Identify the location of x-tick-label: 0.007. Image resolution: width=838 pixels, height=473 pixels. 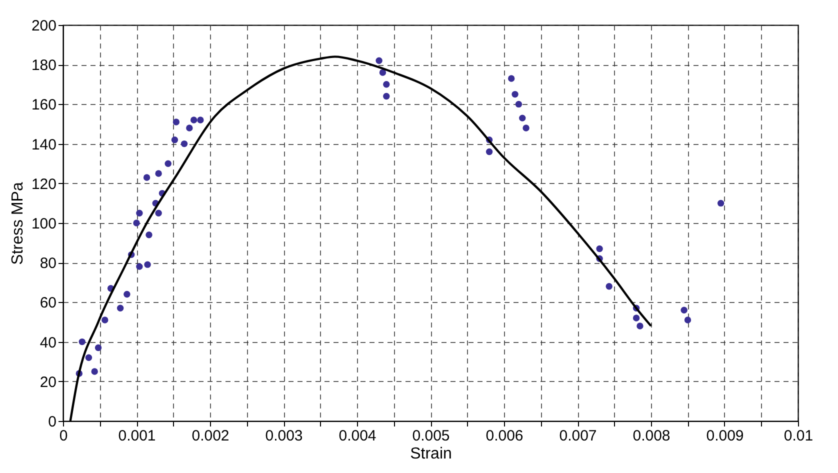
(578, 436).